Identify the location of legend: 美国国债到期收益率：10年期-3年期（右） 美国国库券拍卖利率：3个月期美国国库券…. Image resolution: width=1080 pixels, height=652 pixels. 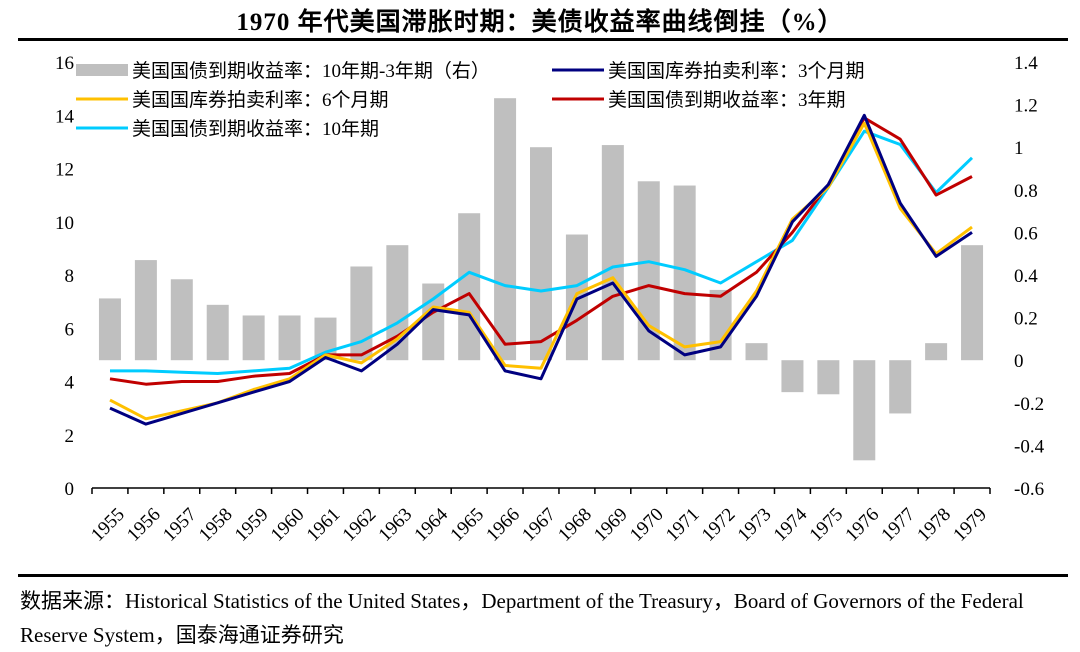
(470, 100).